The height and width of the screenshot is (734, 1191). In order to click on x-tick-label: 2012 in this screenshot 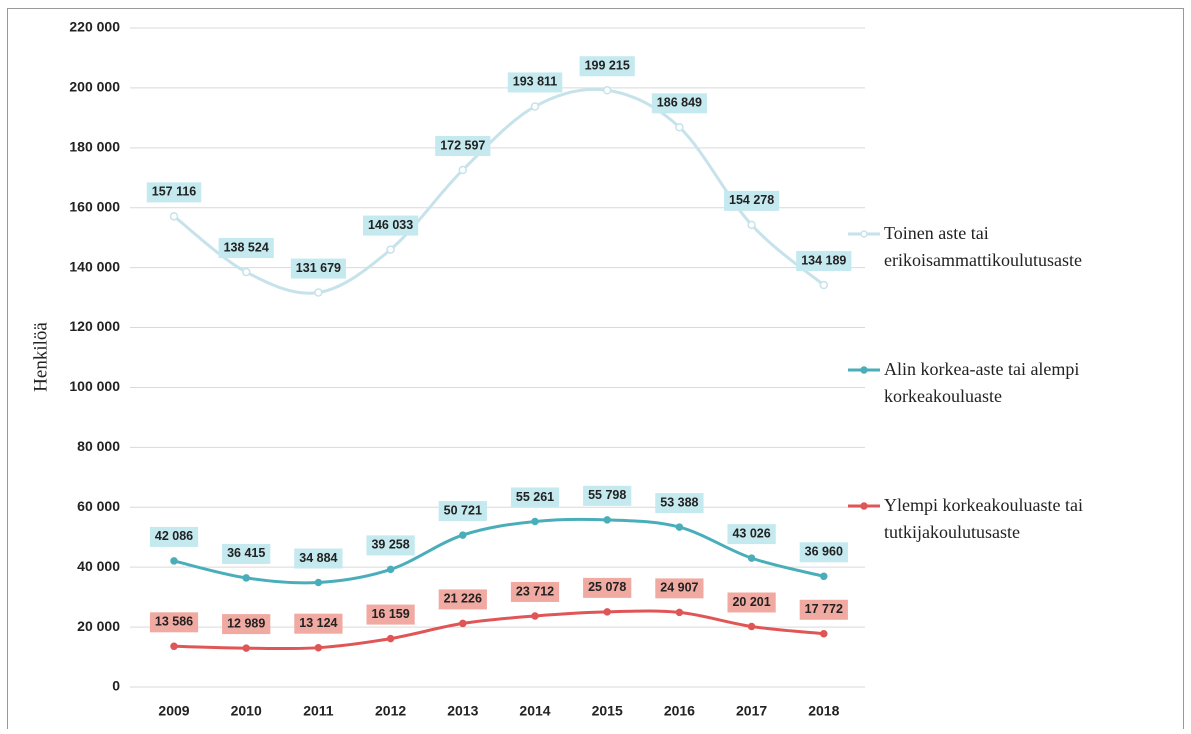, I will do `click(390, 711)`.